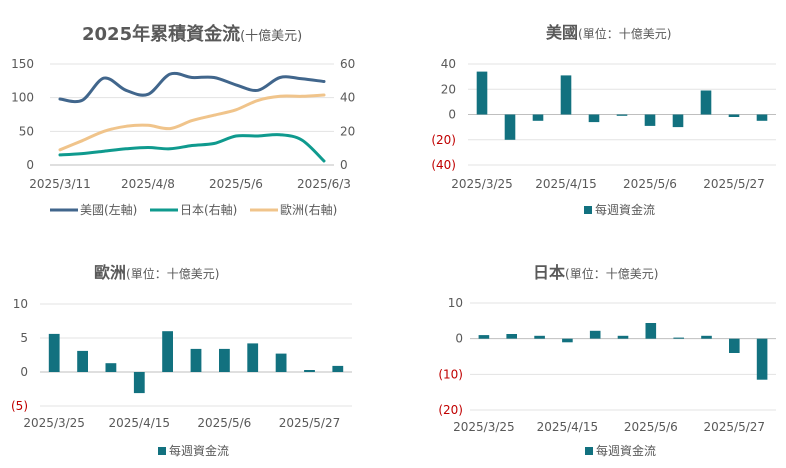  What do you see at coordinates (622, 105) in the screenshot?
I see `us-bars` at bounding box center [622, 105].